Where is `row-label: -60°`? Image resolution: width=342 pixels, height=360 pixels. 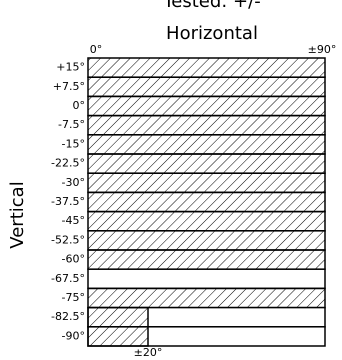 row-label: -60° is located at coordinates (73, 259).